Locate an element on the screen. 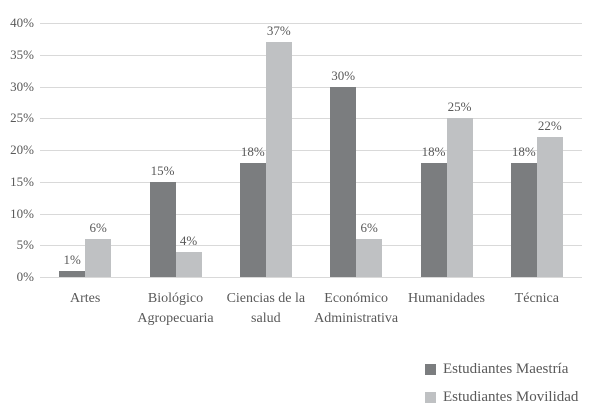 The height and width of the screenshot is (412, 609). y-tick-label-25pct: 25% is located at coordinates (22, 118).